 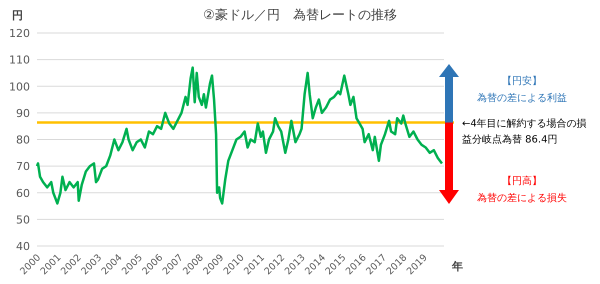 I want to click on y-tick-label: 50, so click(x=23, y=219).